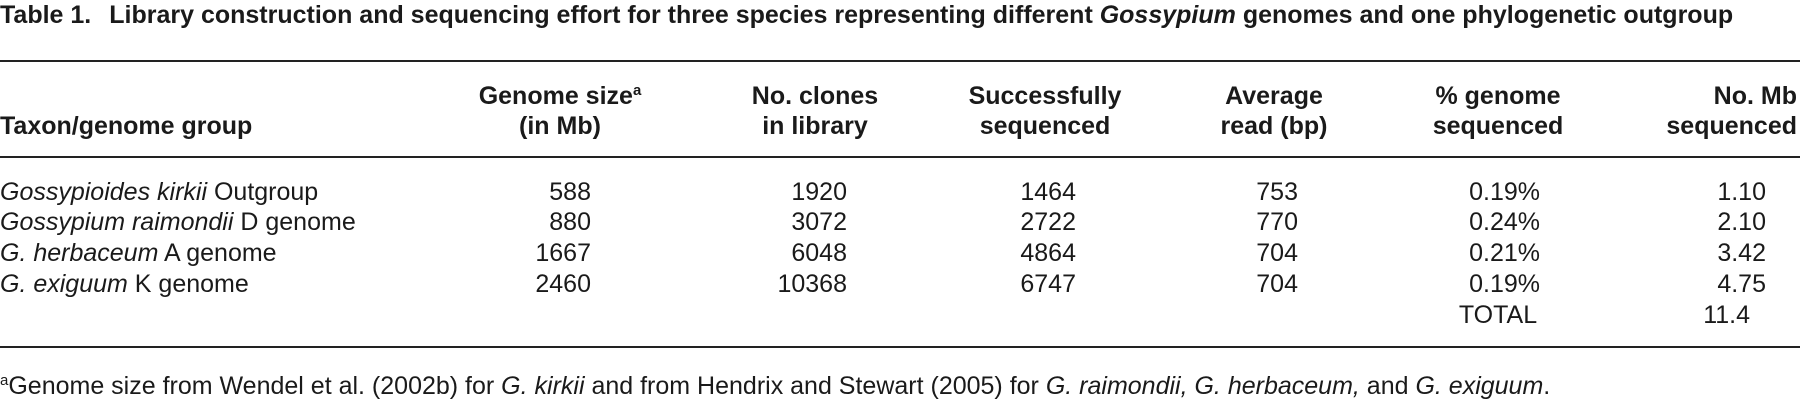 This screenshot has width=1800, height=402. Describe the element at coordinates (191, 284) in the screenshot. I see `genome-group: K genome` at that location.